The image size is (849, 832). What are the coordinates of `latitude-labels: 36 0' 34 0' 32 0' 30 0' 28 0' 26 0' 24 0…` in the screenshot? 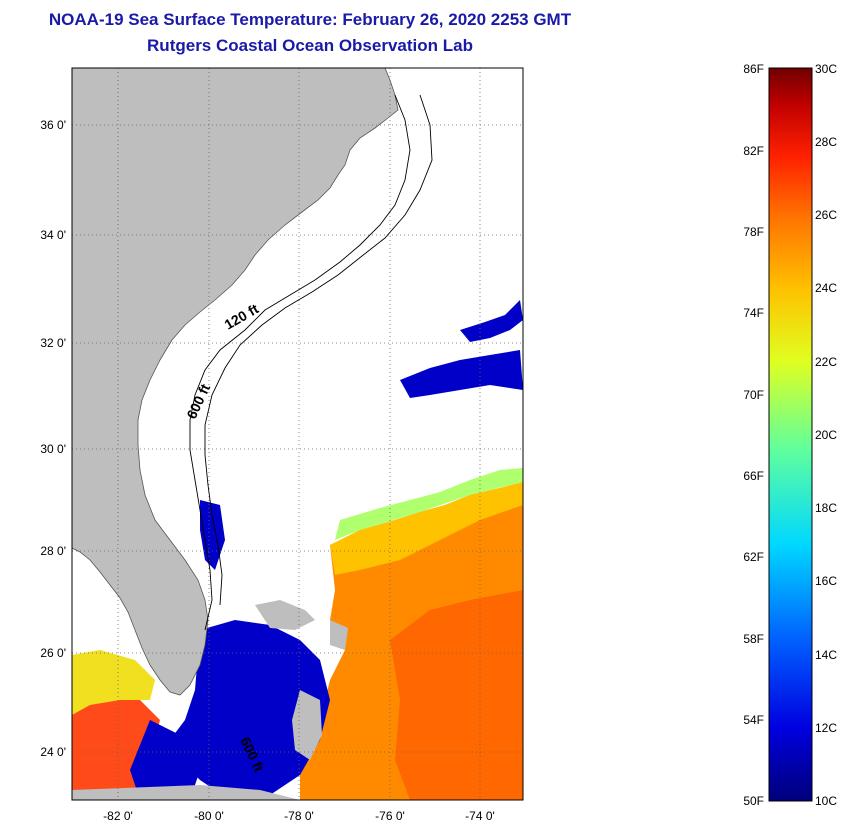 It's located at (53, 438).